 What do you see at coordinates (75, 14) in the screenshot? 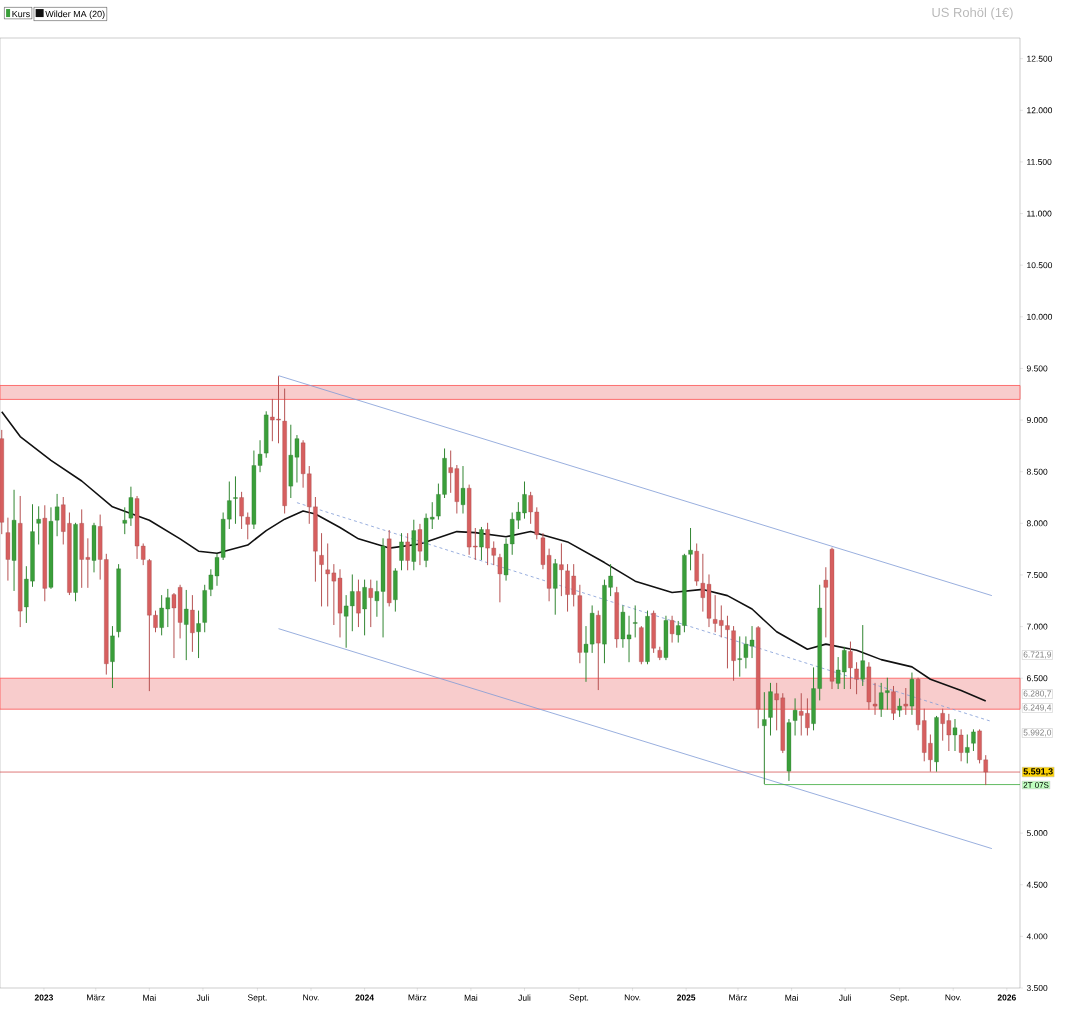
I see `legend-label: Wilder MA (20)` at bounding box center [75, 14].